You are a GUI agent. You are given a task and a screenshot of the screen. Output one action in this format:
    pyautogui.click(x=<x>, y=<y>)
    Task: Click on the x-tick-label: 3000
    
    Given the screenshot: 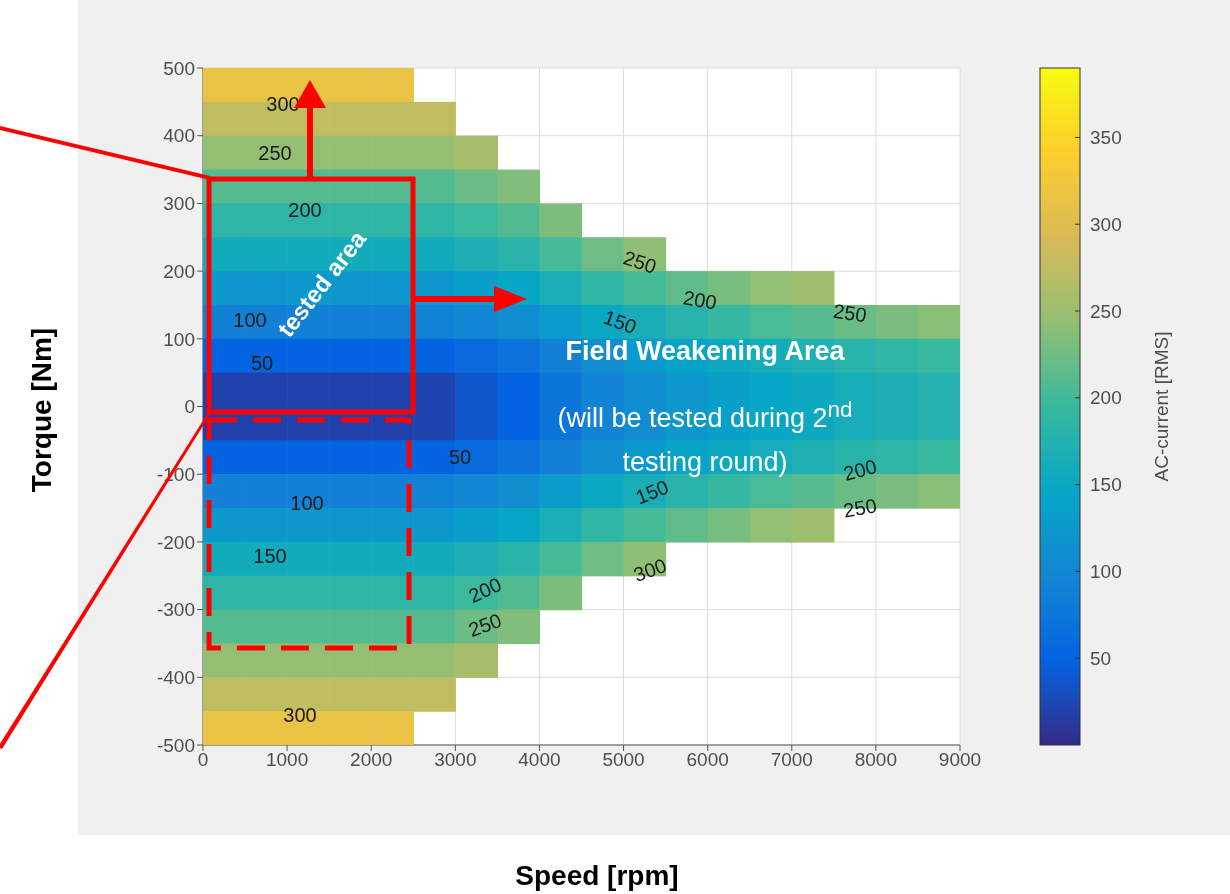 What is the action you would take?
    pyautogui.click(x=455, y=760)
    